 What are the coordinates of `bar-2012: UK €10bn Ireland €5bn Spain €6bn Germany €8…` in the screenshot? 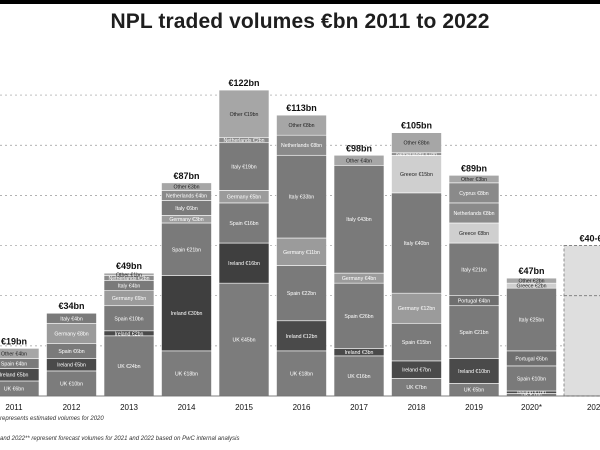 It's located at (71, 355).